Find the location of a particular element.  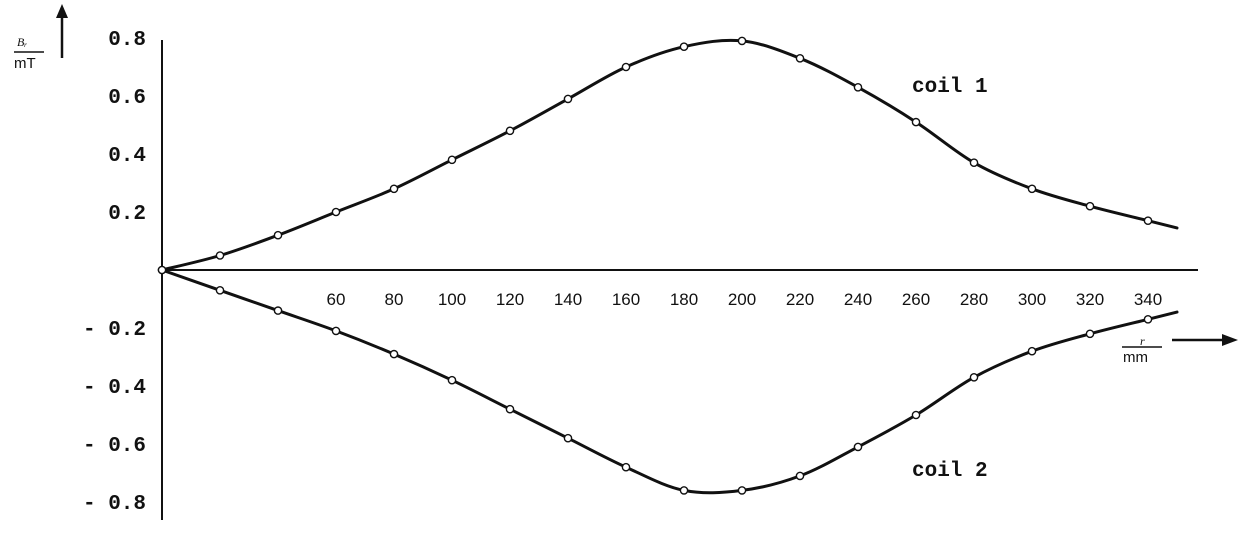

y-axis-symbol: Bᵣ is located at coordinates (22, 42).